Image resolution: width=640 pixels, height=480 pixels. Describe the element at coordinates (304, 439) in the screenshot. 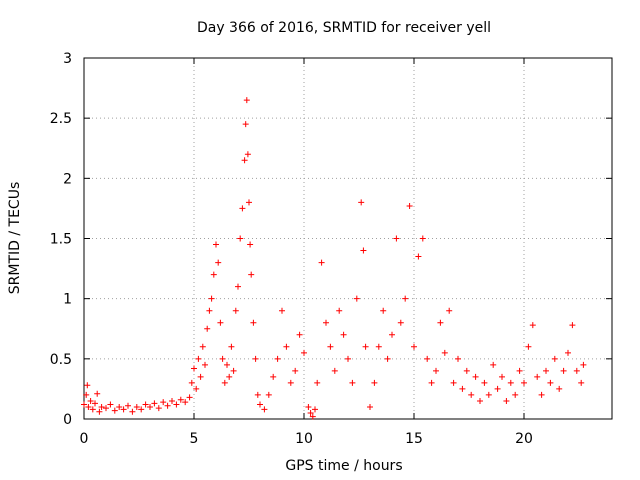

I see `x-tick-label: 10` at that location.